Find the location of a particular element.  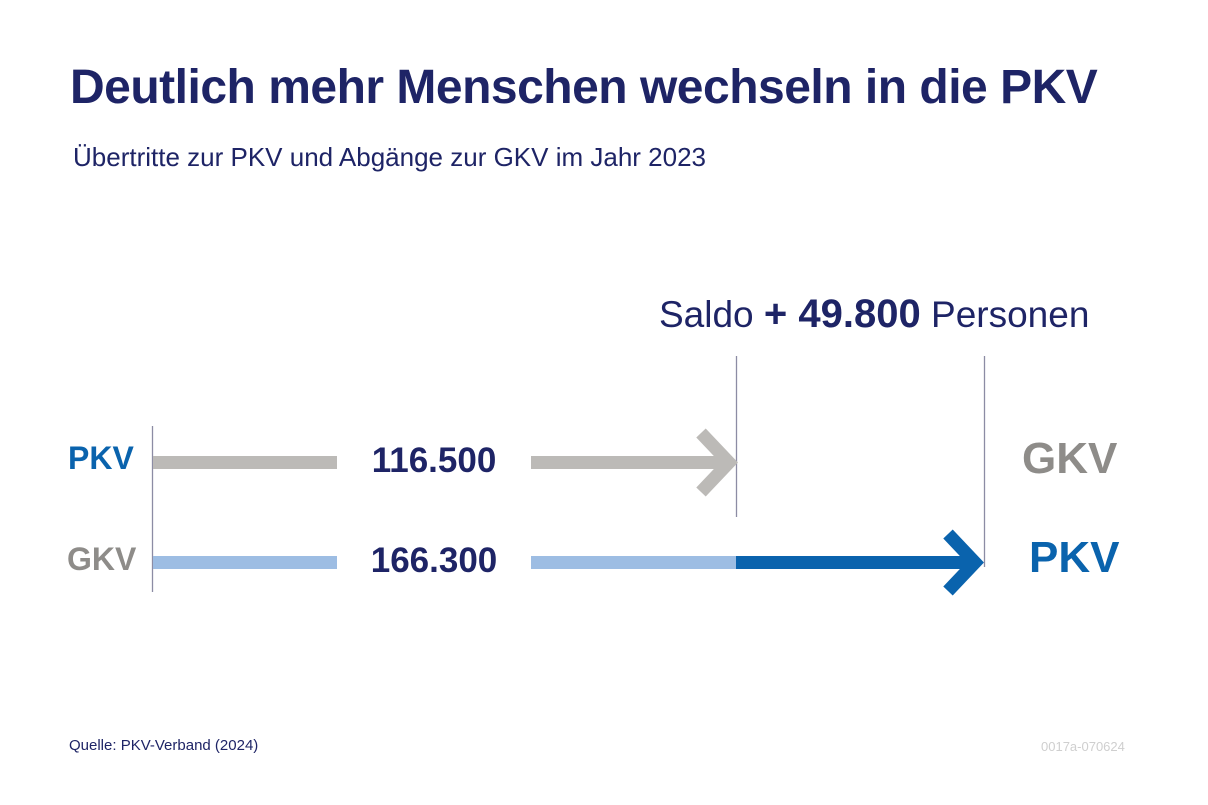

flow-pkv-to-gkv-arrowhead is located at coordinates (717, 462).